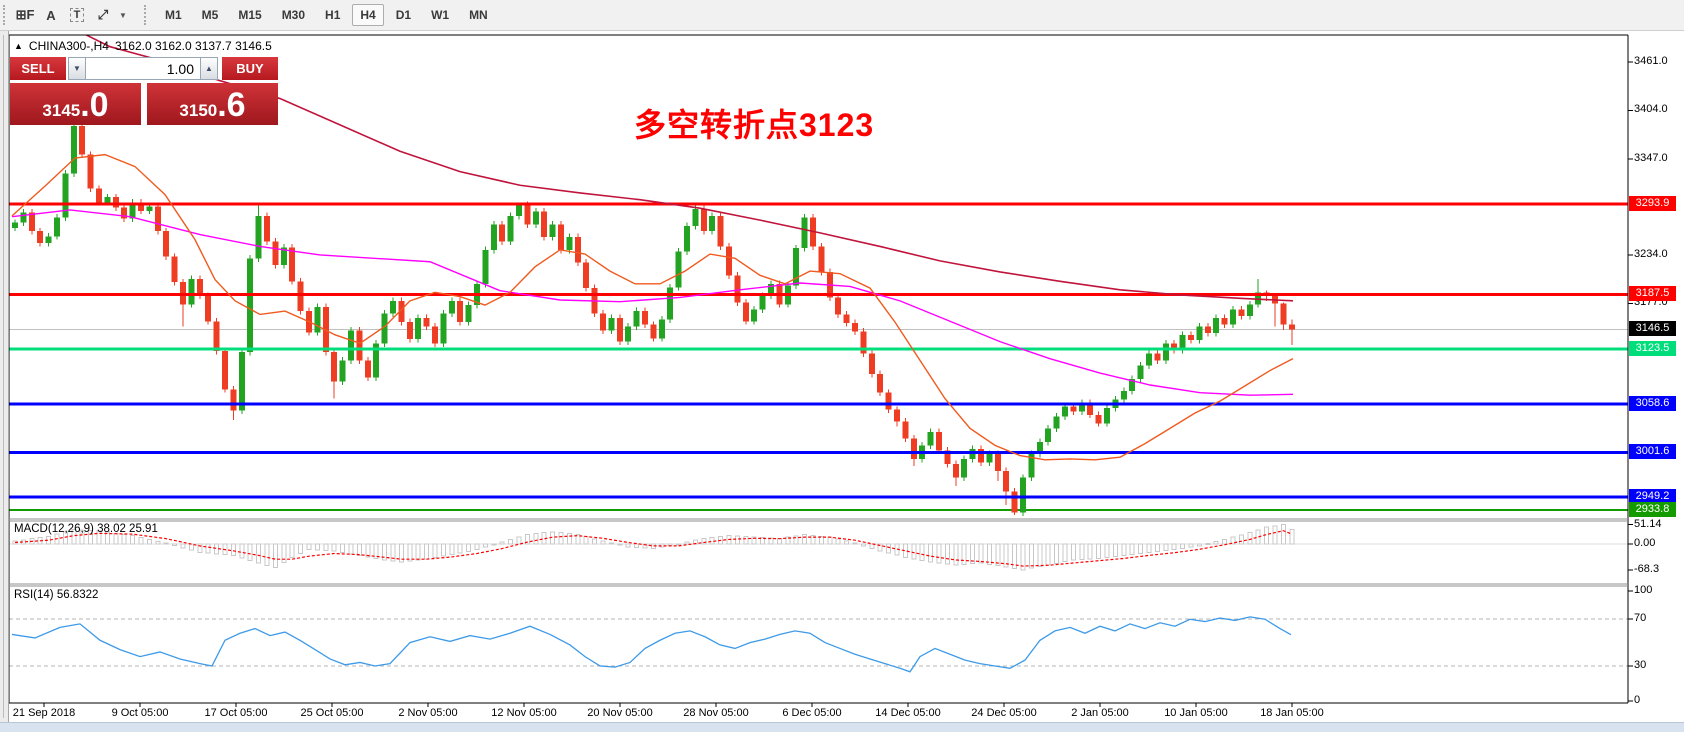  I want to click on macd-label: MACD(12,26,9) 38.02 25.91, so click(86, 529).